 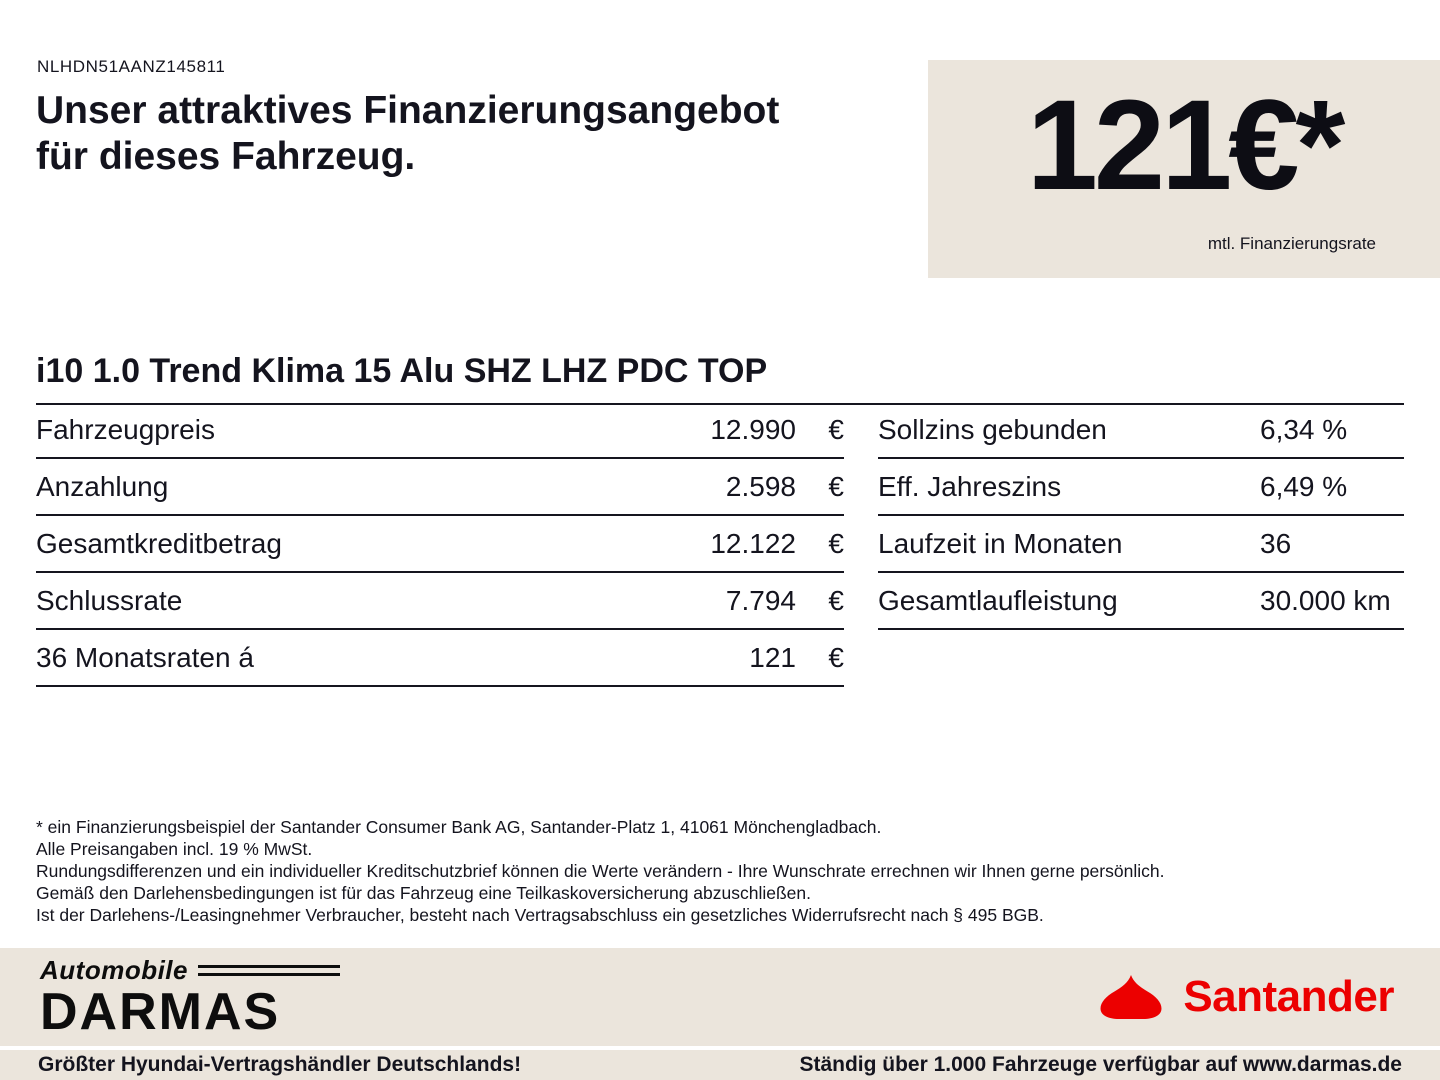 I want to click on darmas-logo-automobile-text: Automobile, so click(x=114, y=969).